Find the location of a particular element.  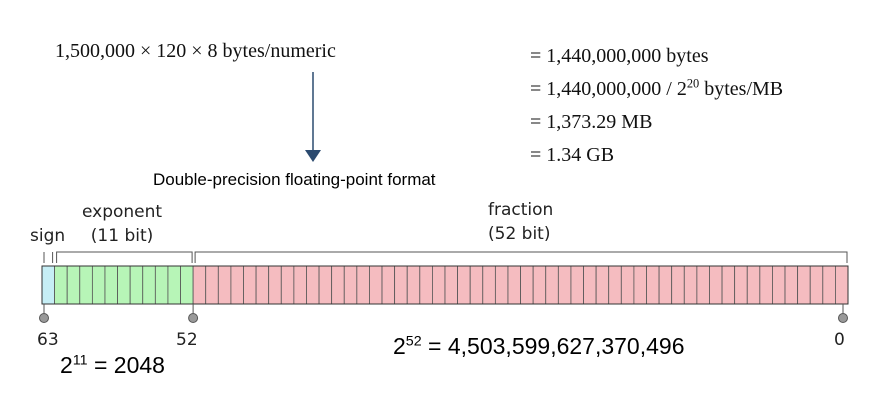

exponent-bracket is located at coordinates (124, 257).